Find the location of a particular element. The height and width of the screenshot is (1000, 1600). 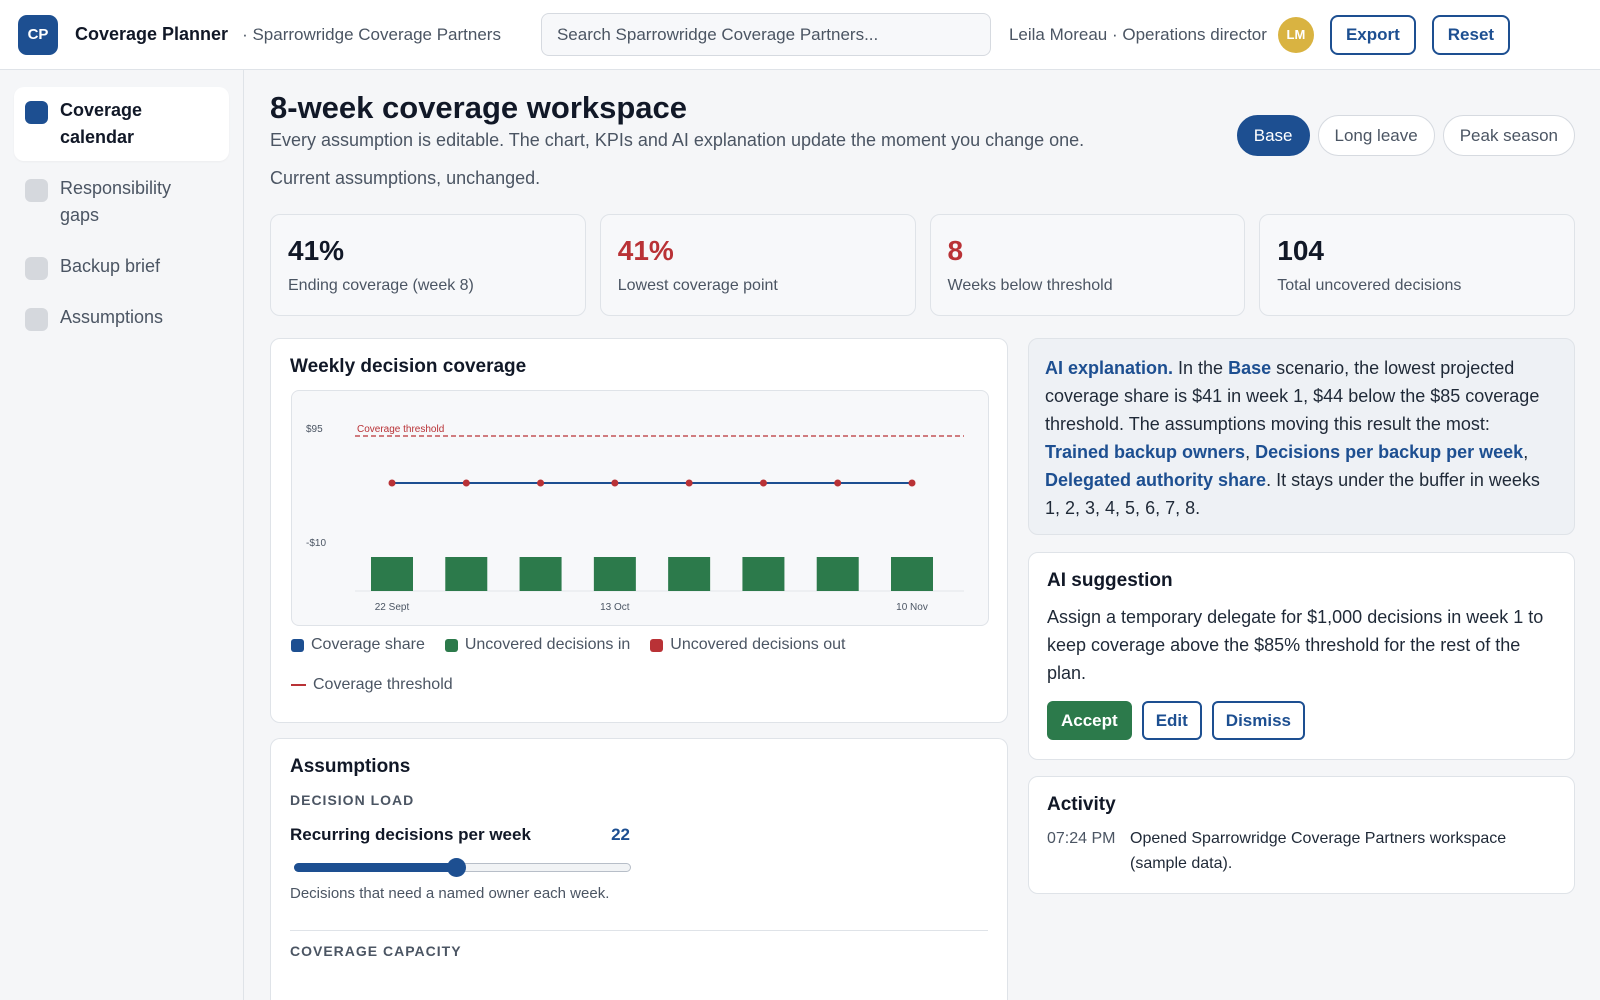

legend-label: Coverage share is located at coordinates (368, 644).